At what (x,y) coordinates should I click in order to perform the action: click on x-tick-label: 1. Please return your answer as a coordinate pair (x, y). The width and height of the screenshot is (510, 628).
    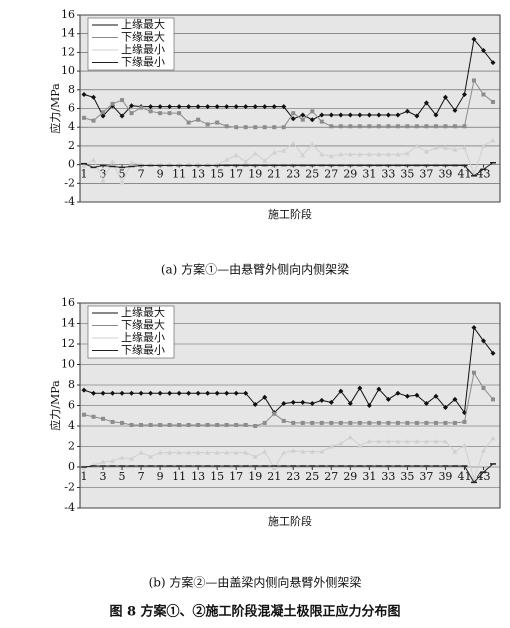
    Looking at the image, I should click on (84, 476).